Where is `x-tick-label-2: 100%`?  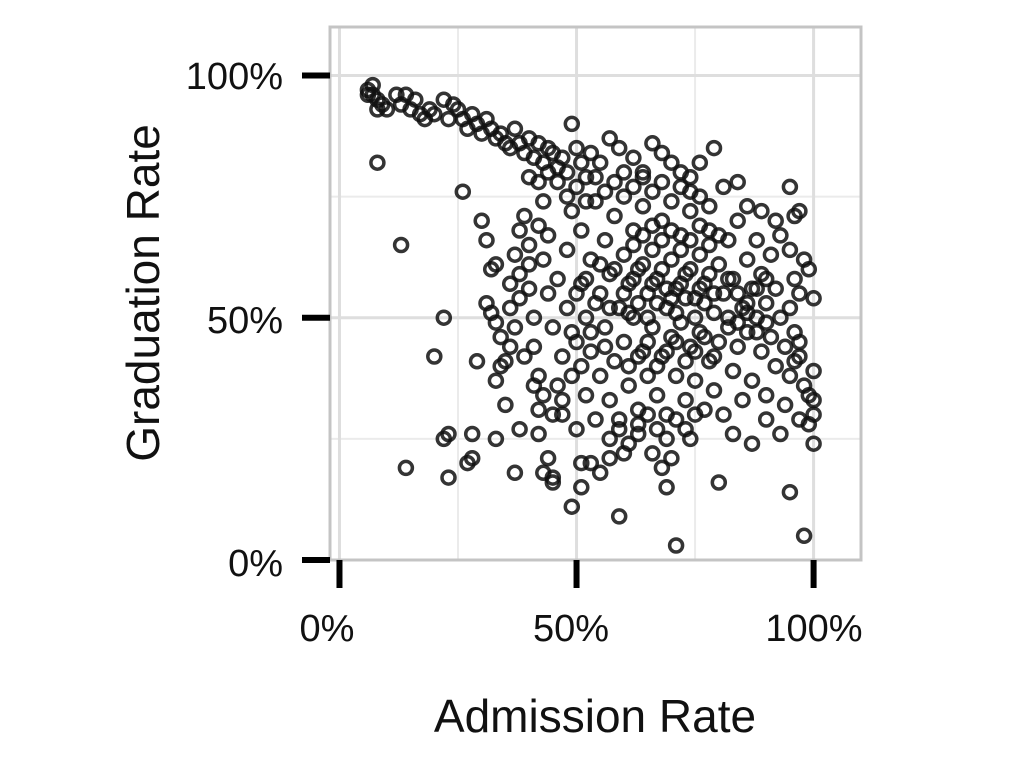
x-tick-label-2: 100% is located at coordinates (813, 629).